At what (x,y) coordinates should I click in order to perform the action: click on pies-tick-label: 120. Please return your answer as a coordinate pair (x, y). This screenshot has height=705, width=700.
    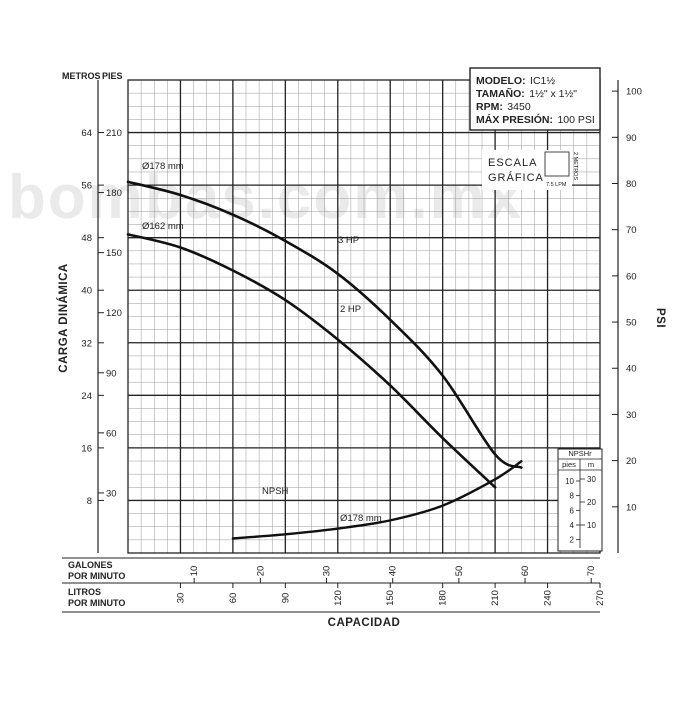
    Looking at the image, I should click on (114, 313).